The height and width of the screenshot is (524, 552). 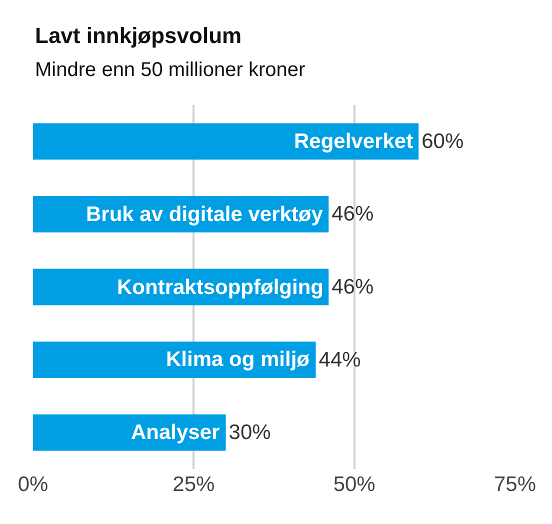 I want to click on y-tick-label: Regelverket, so click(x=354, y=141).